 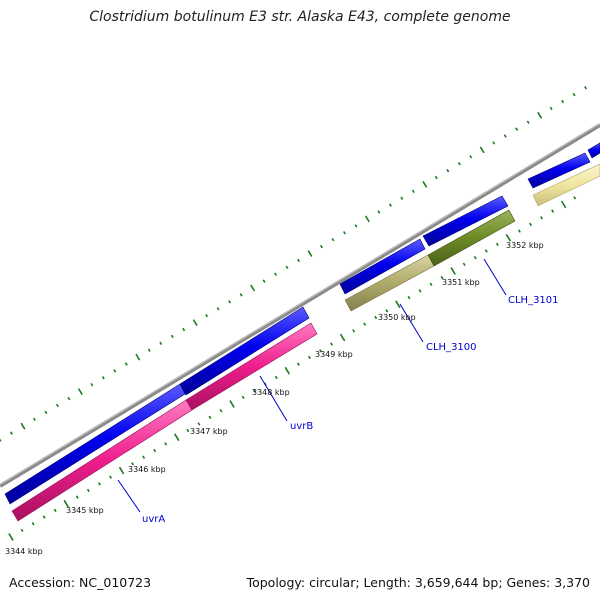 What do you see at coordinates (572, 582) in the screenshot?
I see `genes-value: 3,370` at bounding box center [572, 582].